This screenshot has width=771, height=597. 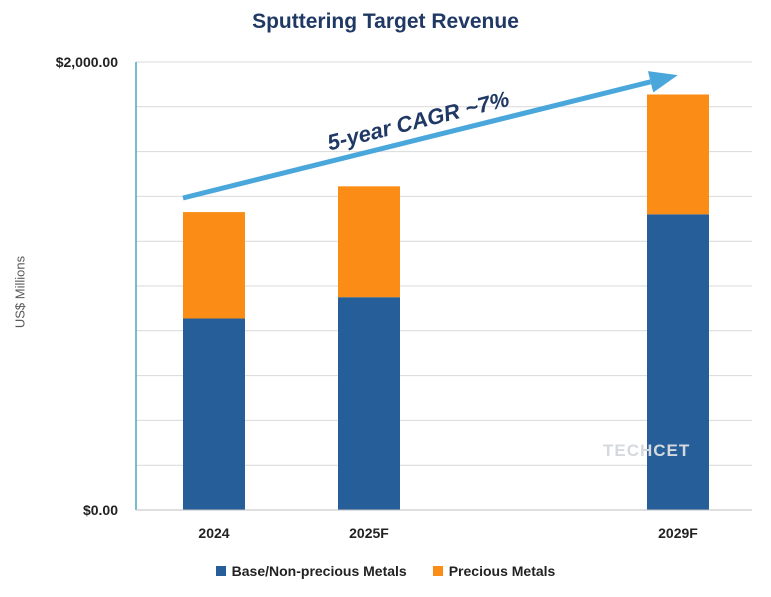 I want to click on legend-label: Precious Metals, so click(x=502, y=571).